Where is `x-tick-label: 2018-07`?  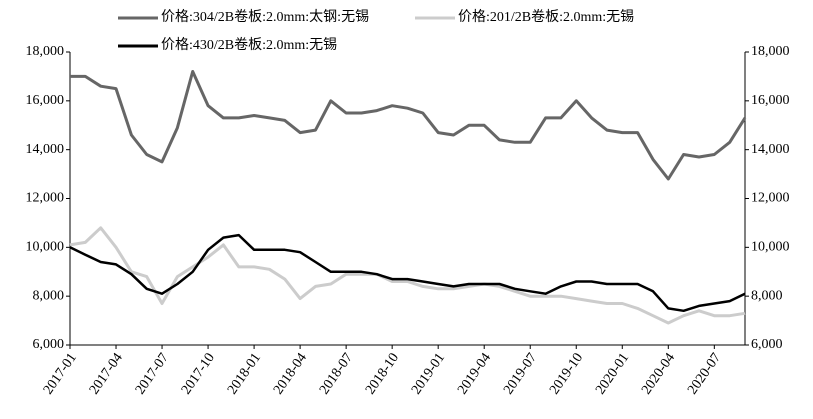
x-tick-label: 2018-07 is located at coordinates (336, 374).